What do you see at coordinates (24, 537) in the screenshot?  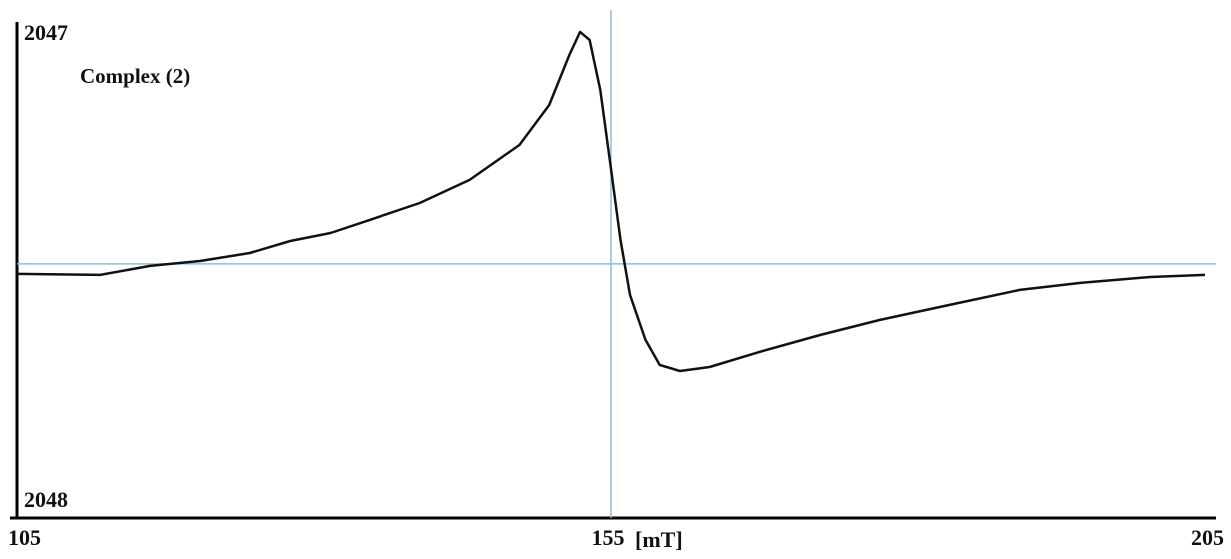 I see `x-tick-label: 105` at bounding box center [24, 537].